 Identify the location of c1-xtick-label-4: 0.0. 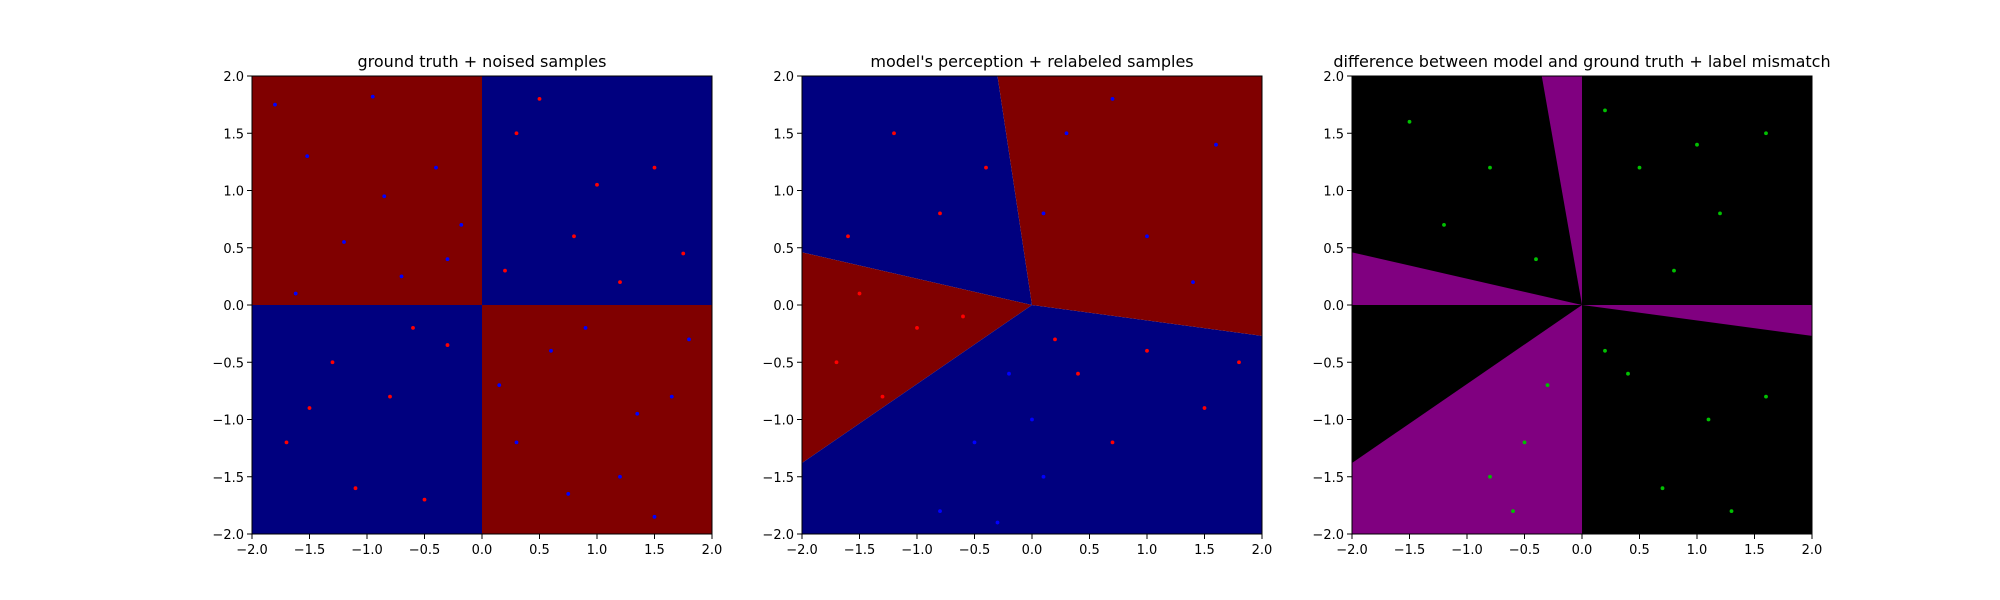
(482, 550).